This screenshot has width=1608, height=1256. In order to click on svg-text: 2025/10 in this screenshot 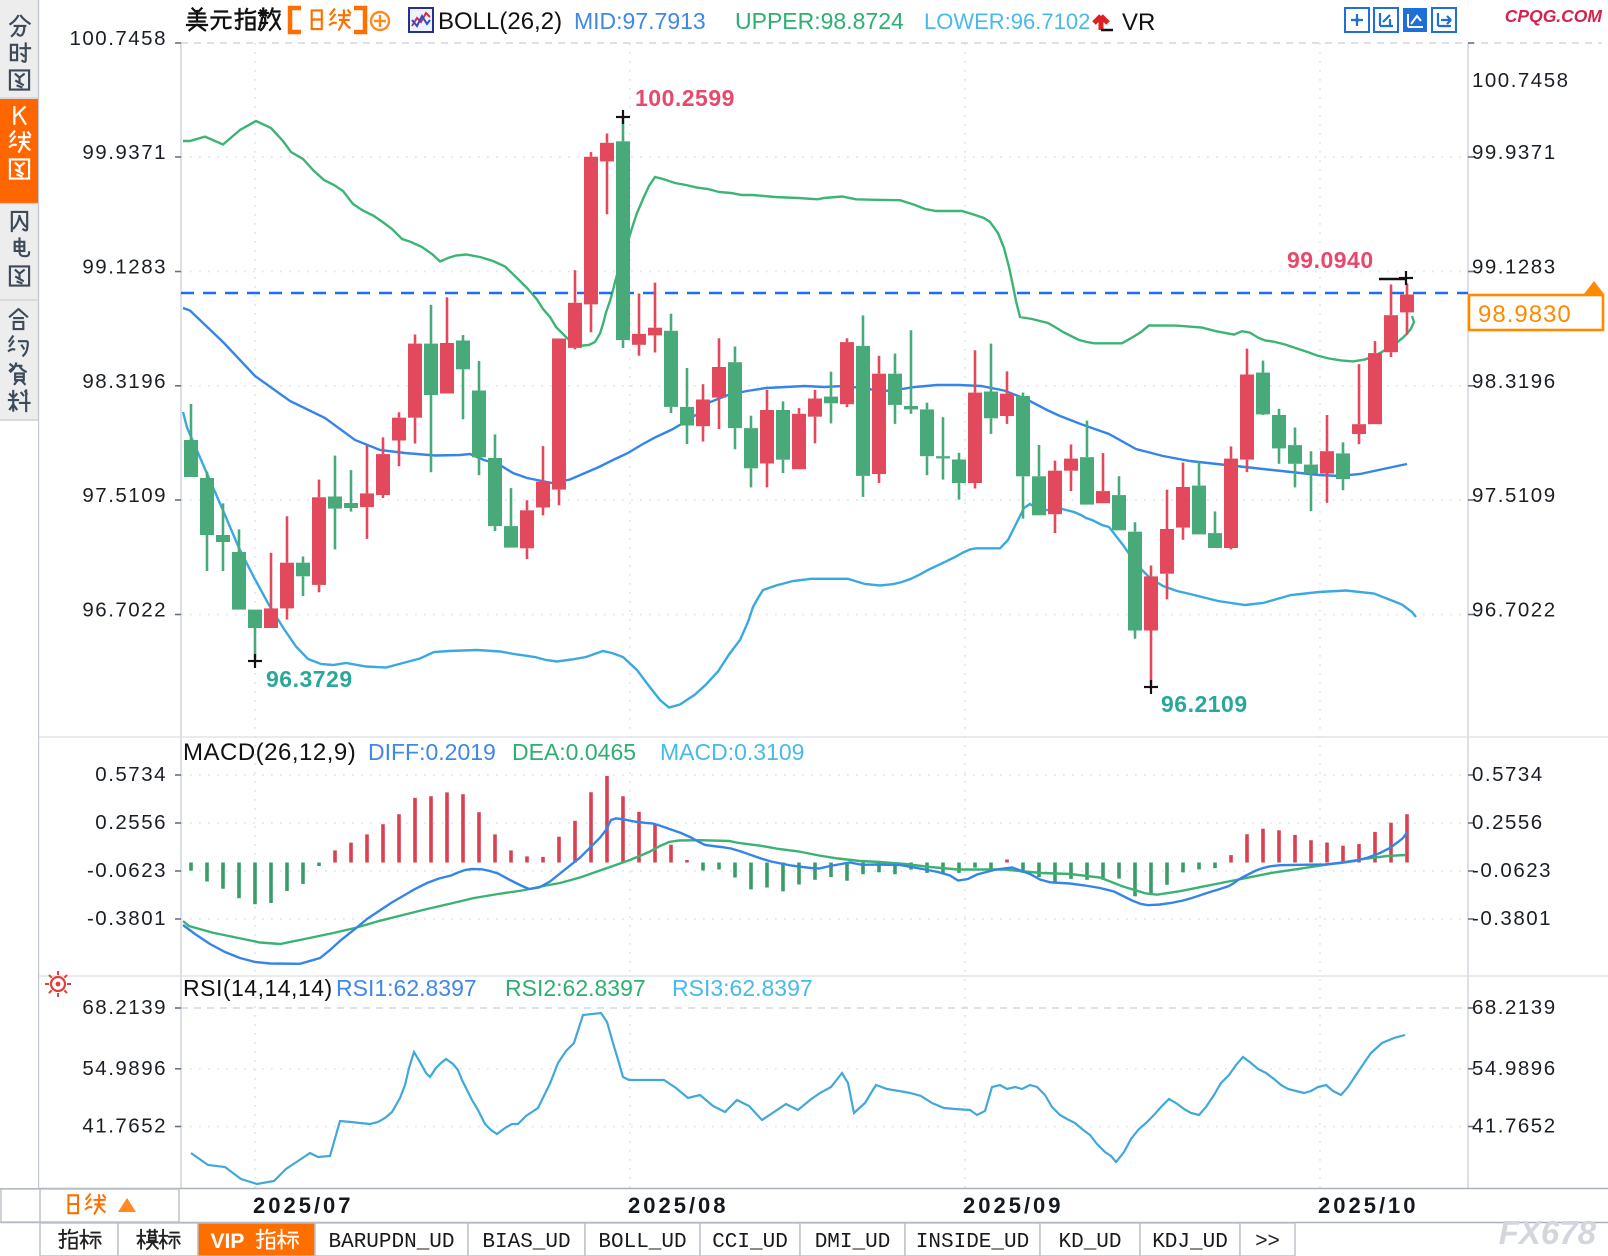, I will do `click(1368, 1205)`.